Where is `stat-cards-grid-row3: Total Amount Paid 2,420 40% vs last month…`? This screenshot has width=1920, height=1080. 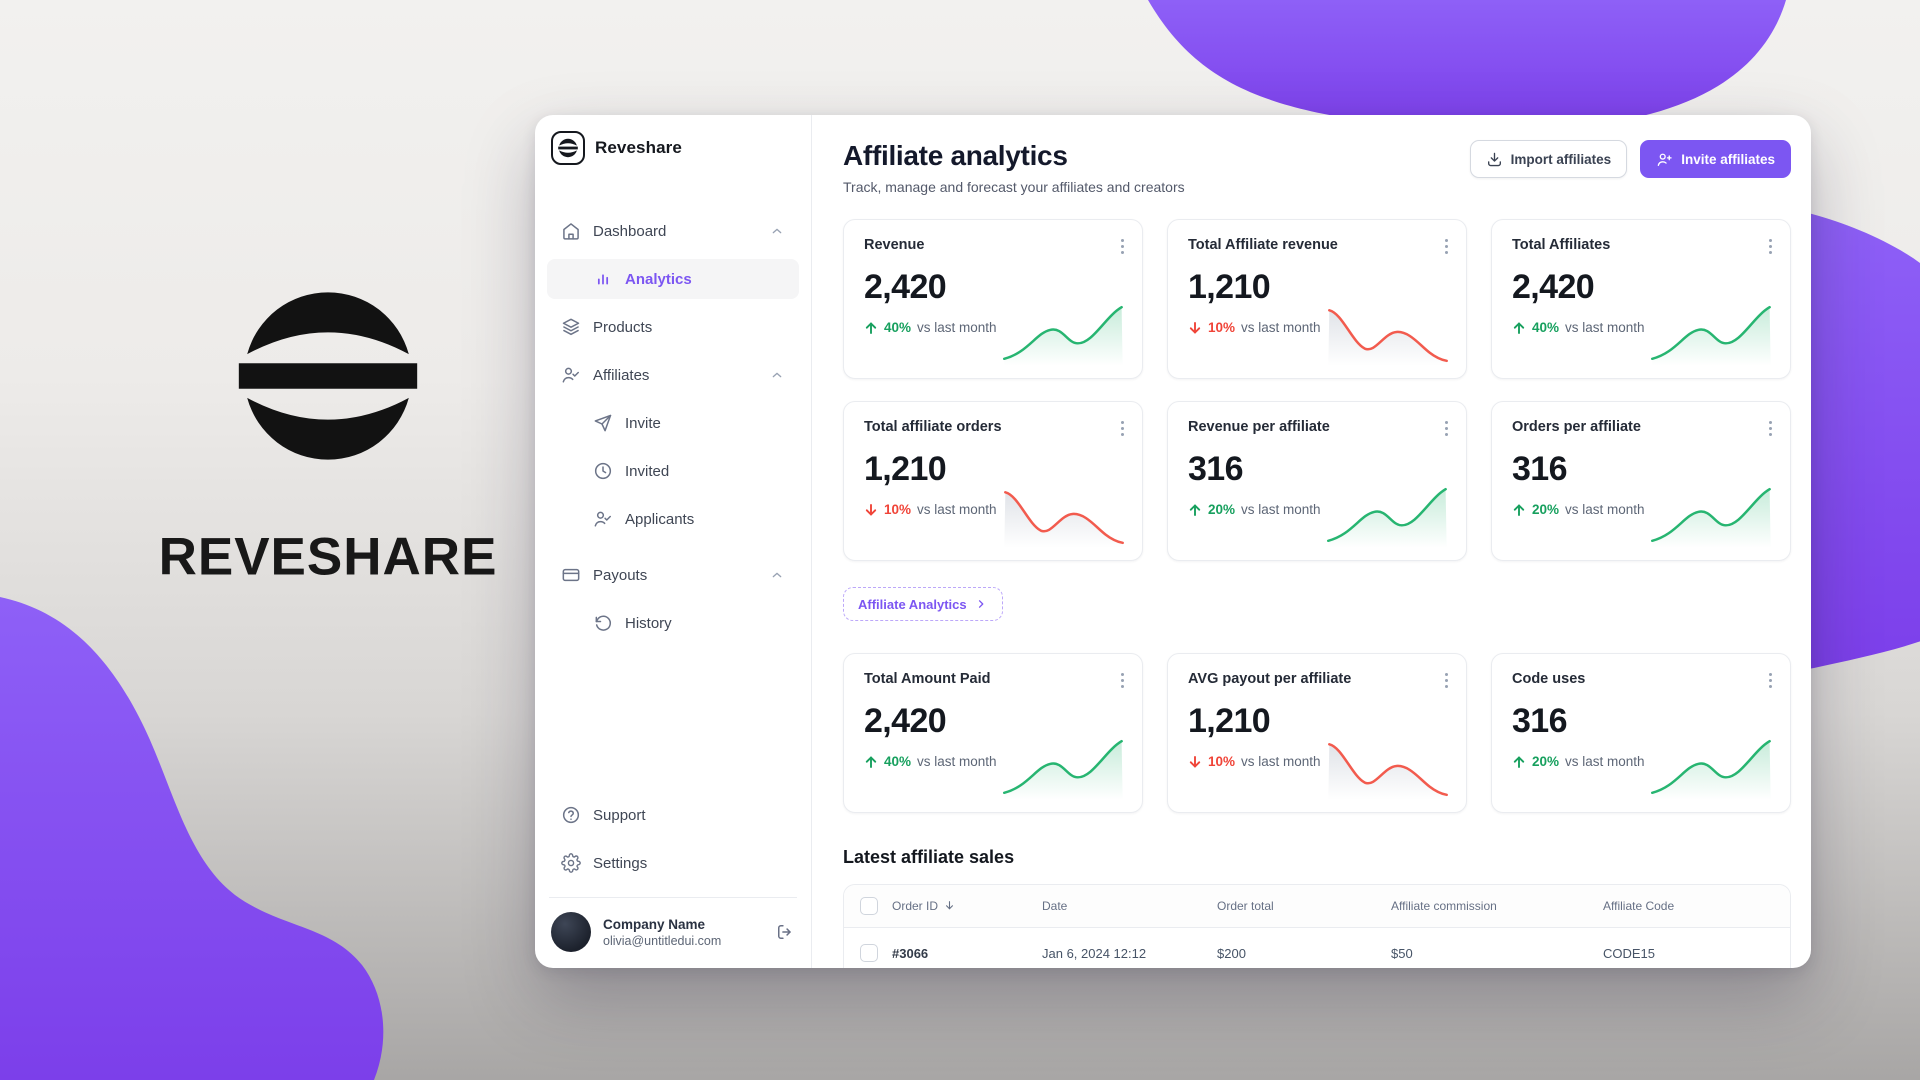 stat-cards-grid-row3: Total Amount Paid 2,420 40% vs last month… is located at coordinates (1317, 733).